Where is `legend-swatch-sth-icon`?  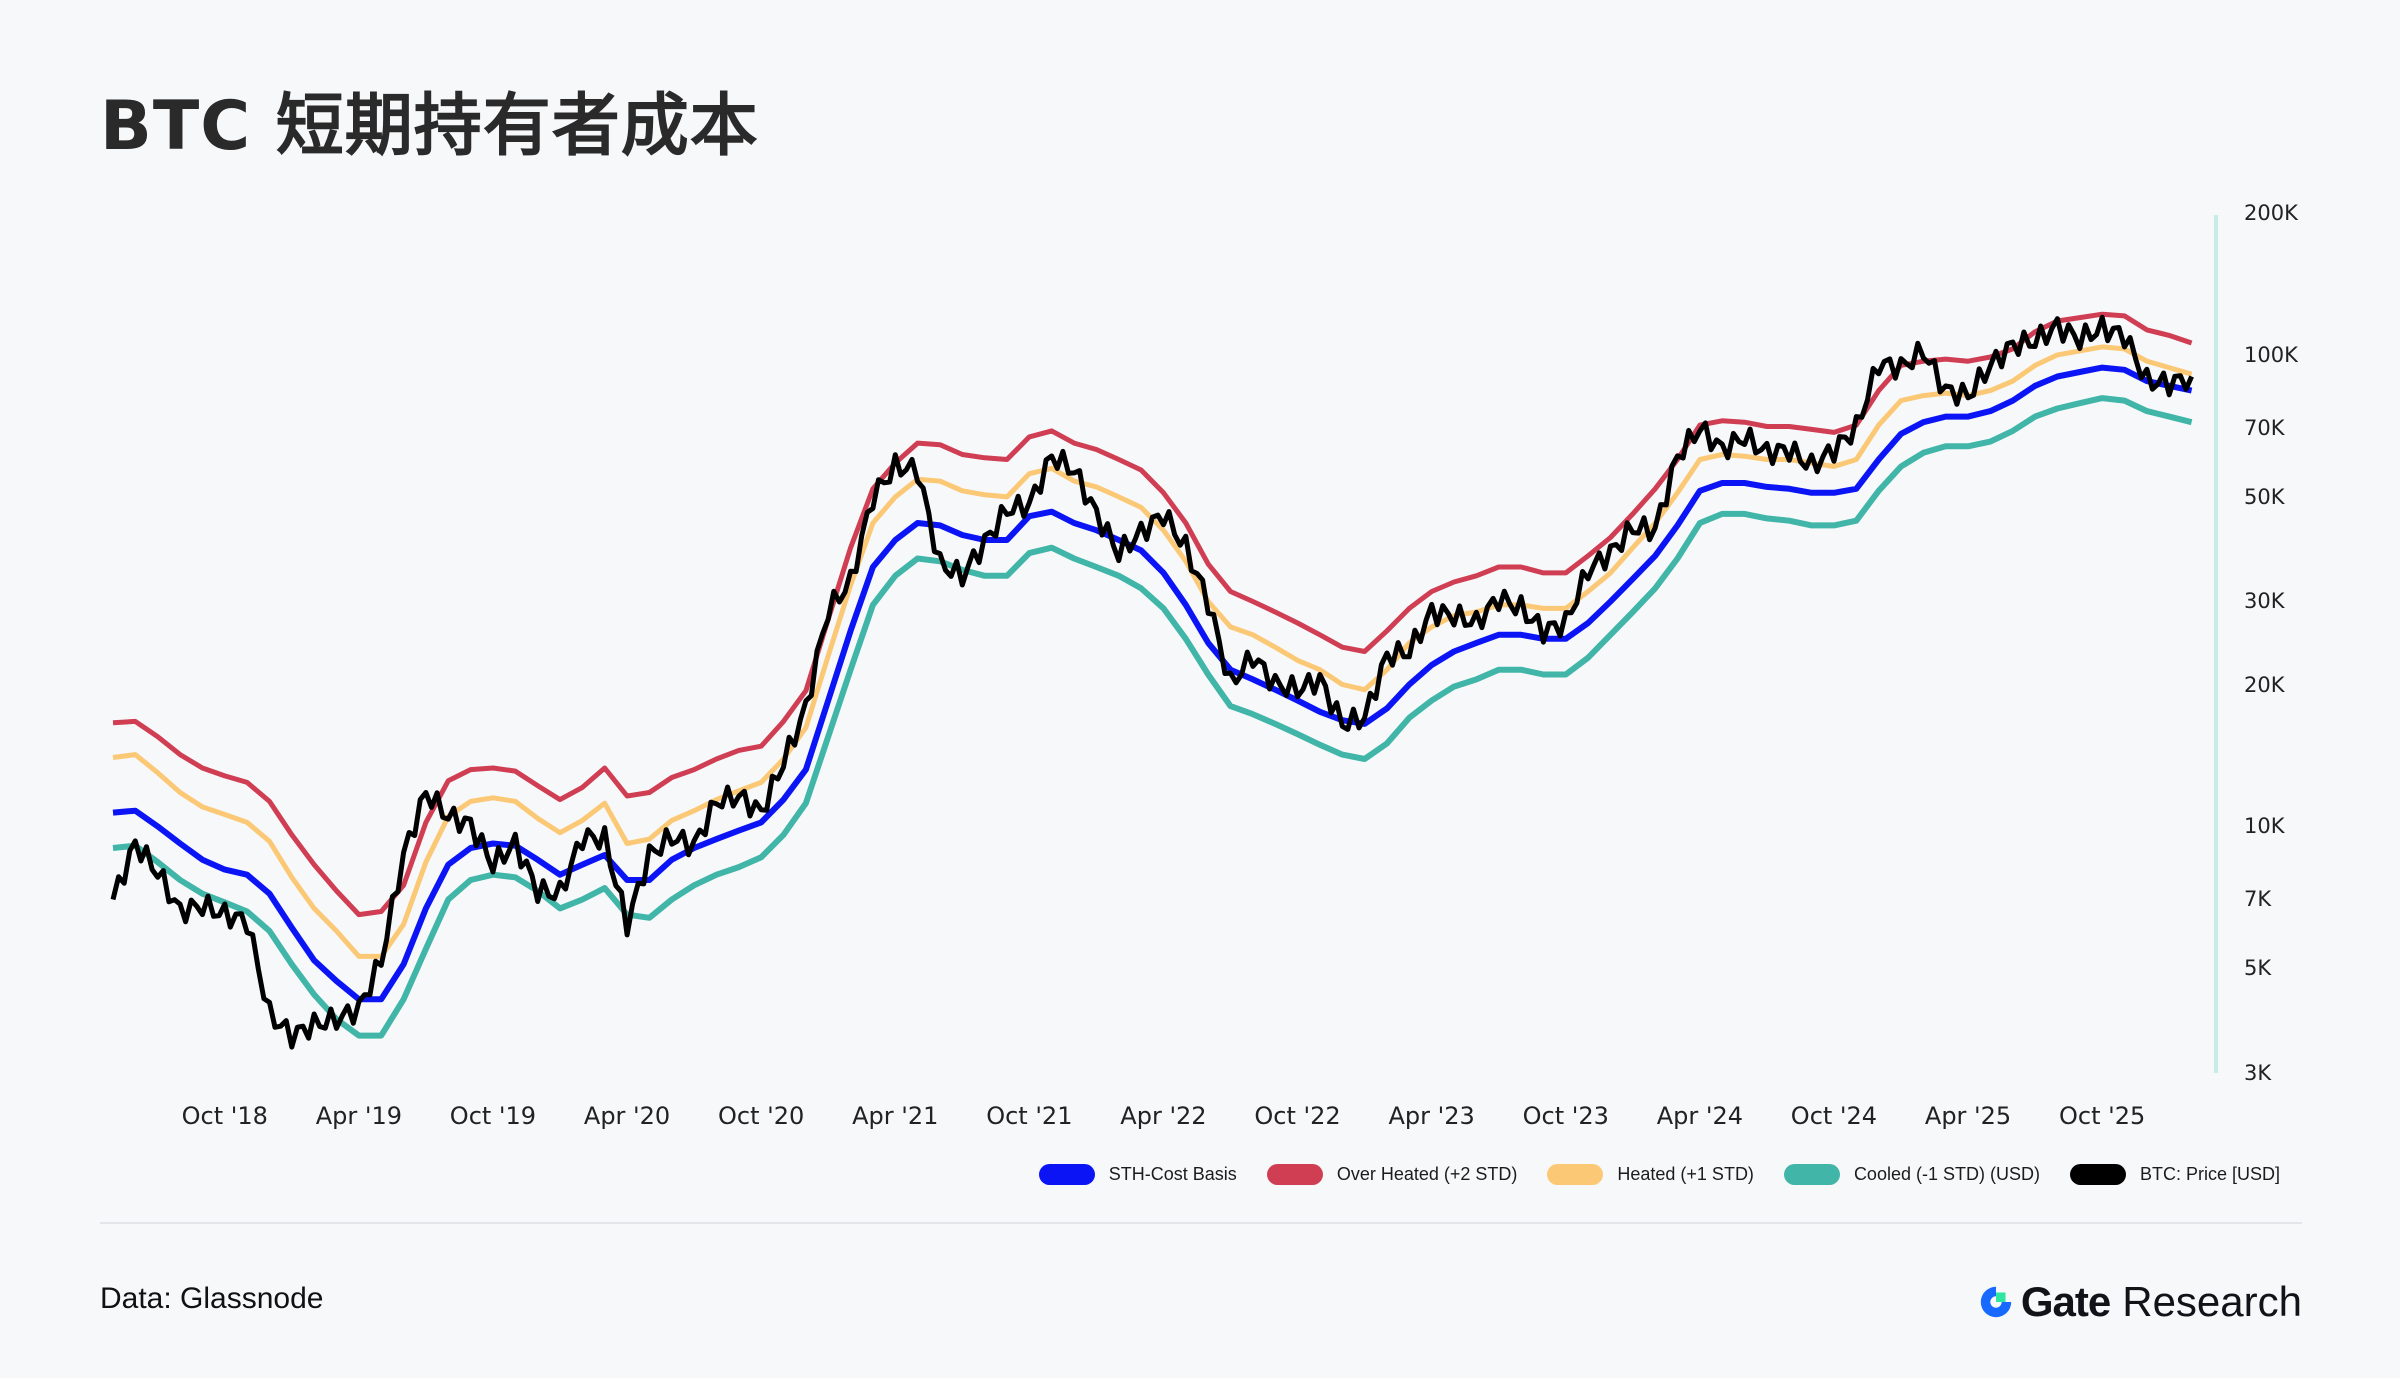
legend-swatch-sth-icon is located at coordinates (1066, 1174).